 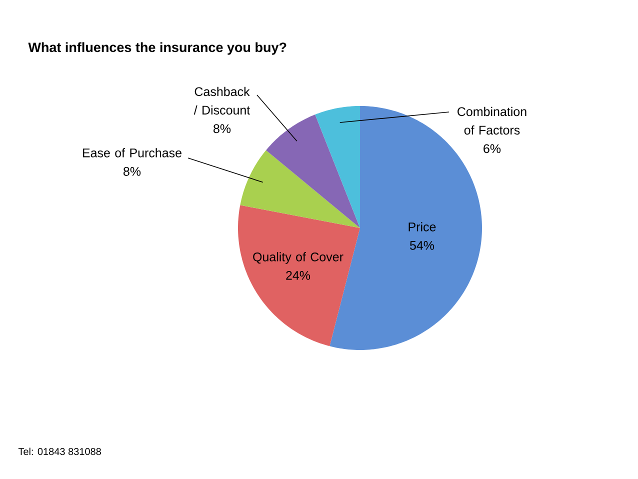 What do you see at coordinates (157, 48) in the screenshot?
I see `chart-title: What influences the insurance you buy?` at bounding box center [157, 48].